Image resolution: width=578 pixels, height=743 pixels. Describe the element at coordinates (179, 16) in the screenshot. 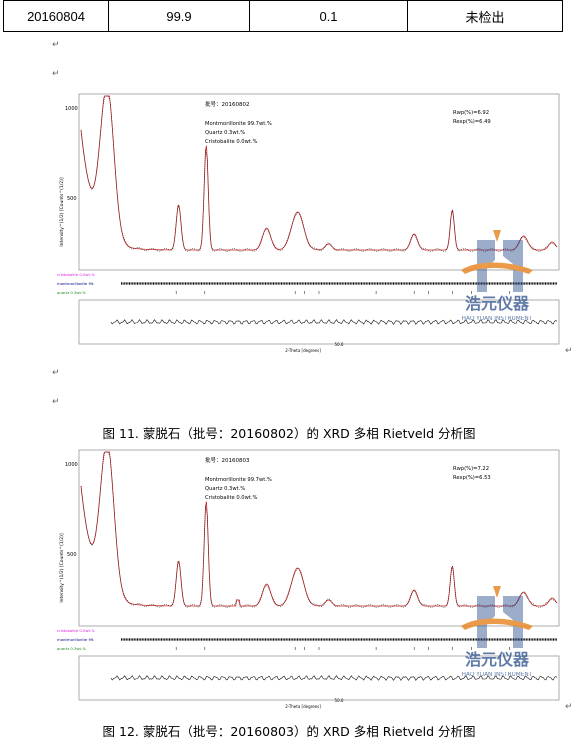

I see `table-cell: 99.9` at that location.